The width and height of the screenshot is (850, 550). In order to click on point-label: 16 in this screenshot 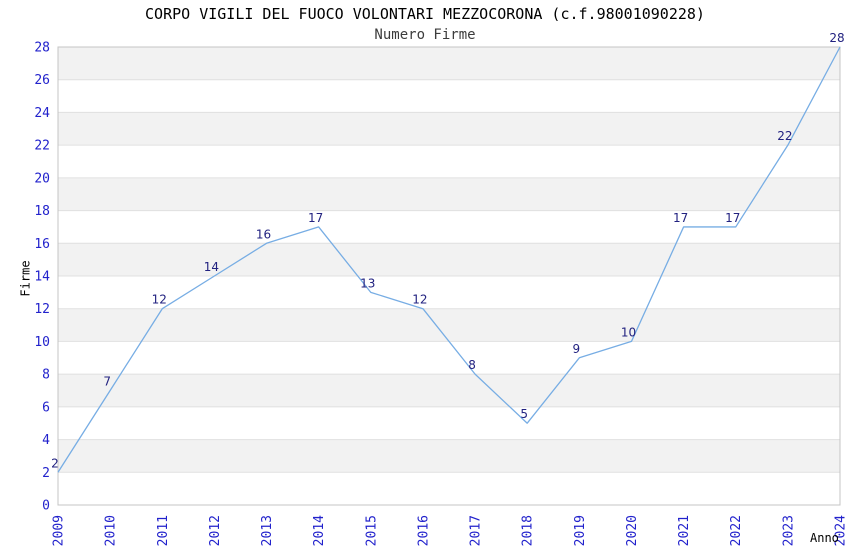, I will do `click(263, 234)`.